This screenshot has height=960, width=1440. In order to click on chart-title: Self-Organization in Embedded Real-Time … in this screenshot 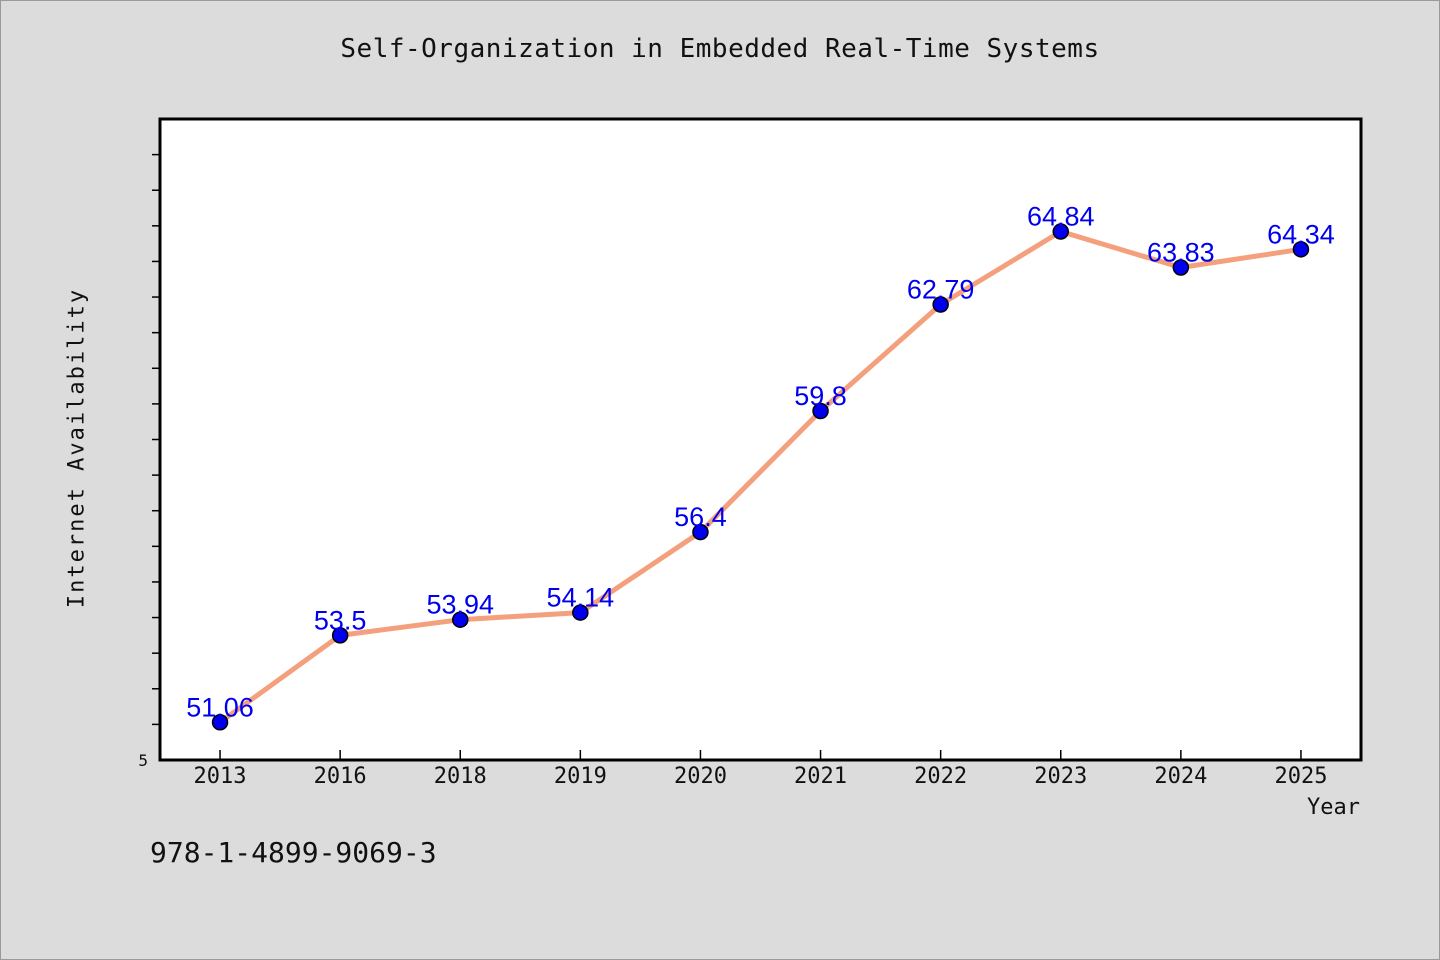, I will do `click(720, 49)`.